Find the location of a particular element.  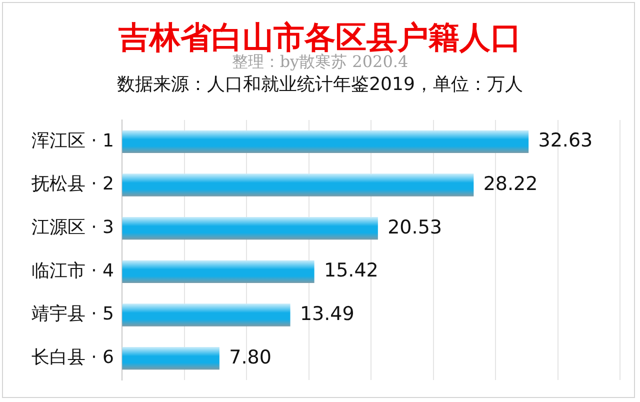

y-tick-label: 江源区 · 3 is located at coordinates (72, 227).